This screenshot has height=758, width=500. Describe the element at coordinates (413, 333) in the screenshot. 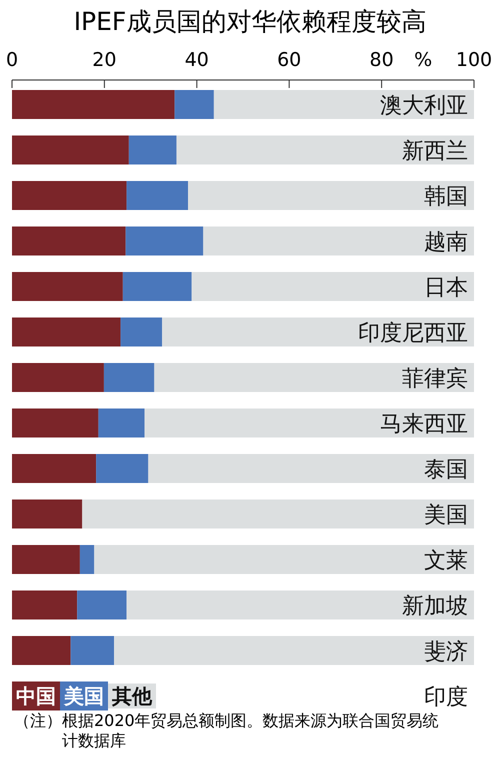

I see `y-tick-label: 印度尼西亚` at that location.